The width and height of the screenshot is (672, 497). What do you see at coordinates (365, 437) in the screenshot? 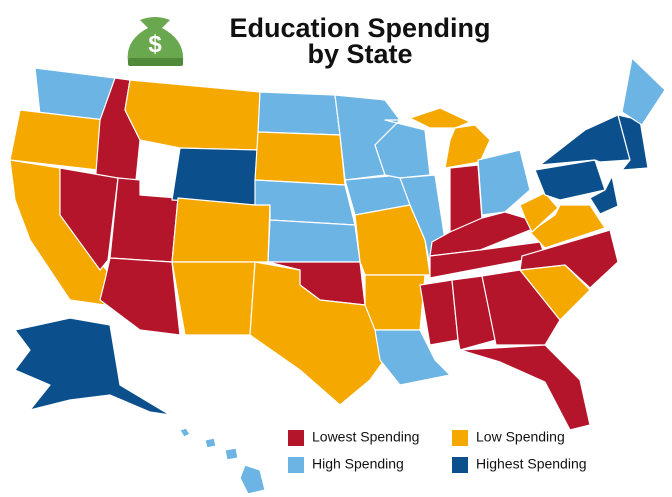
I see `legend-label: Lowest Spending` at bounding box center [365, 437].